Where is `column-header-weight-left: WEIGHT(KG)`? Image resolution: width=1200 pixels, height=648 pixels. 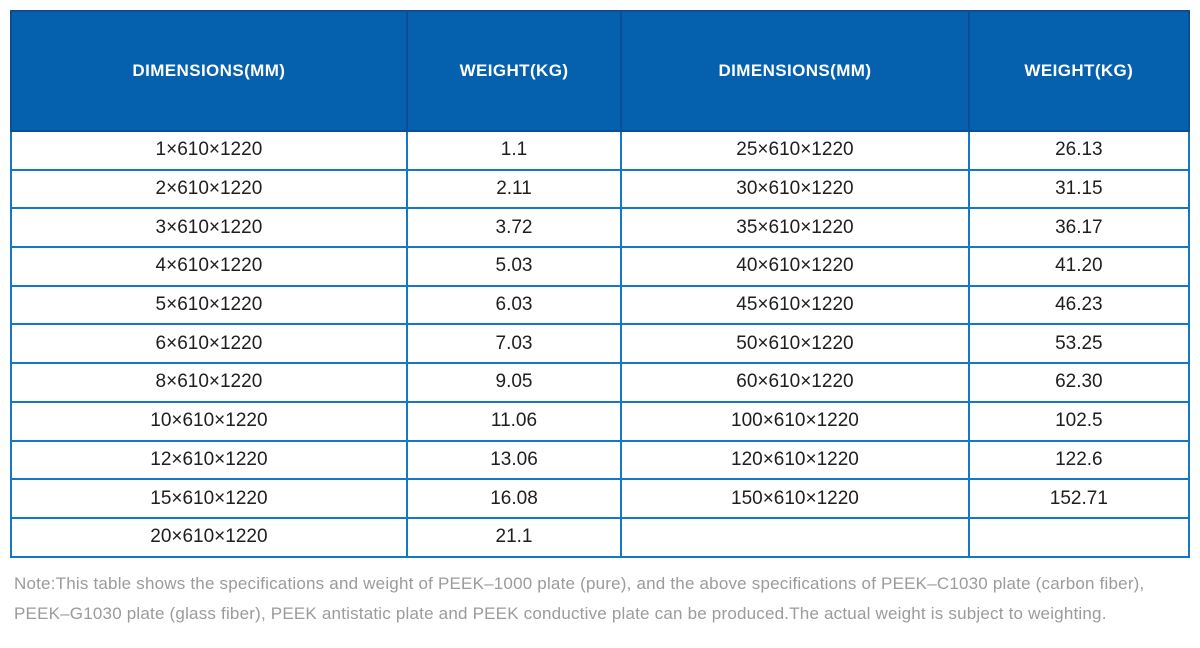 column-header-weight-left: WEIGHT(KG) is located at coordinates (514, 71).